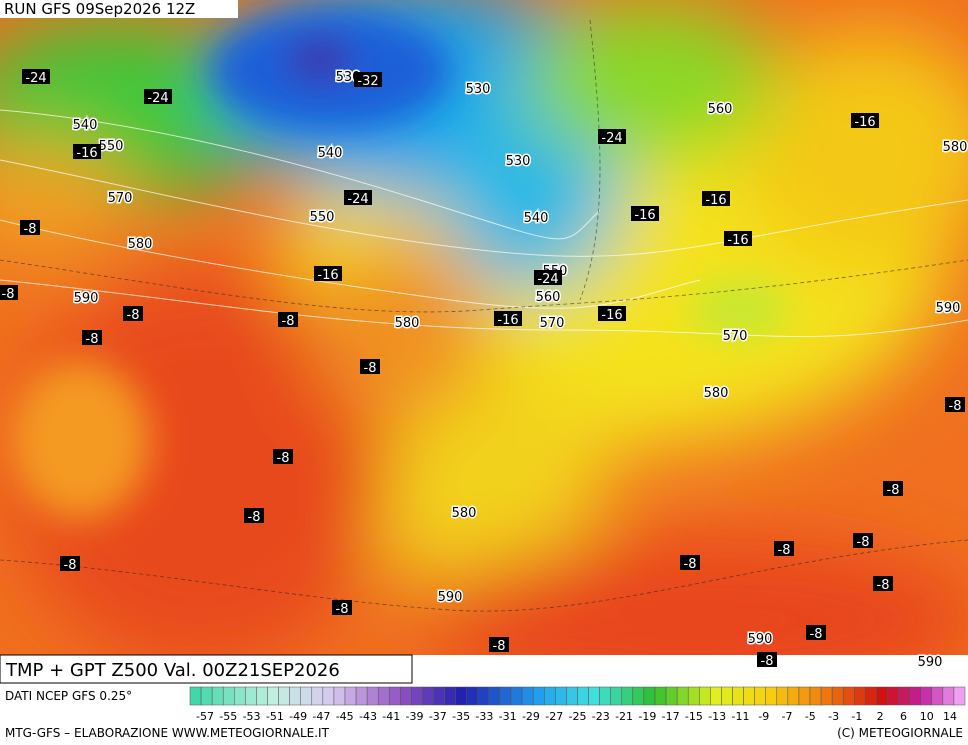  Describe the element at coordinates (438, 716) in the screenshot. I see `colorbar-label: -37` at that location.